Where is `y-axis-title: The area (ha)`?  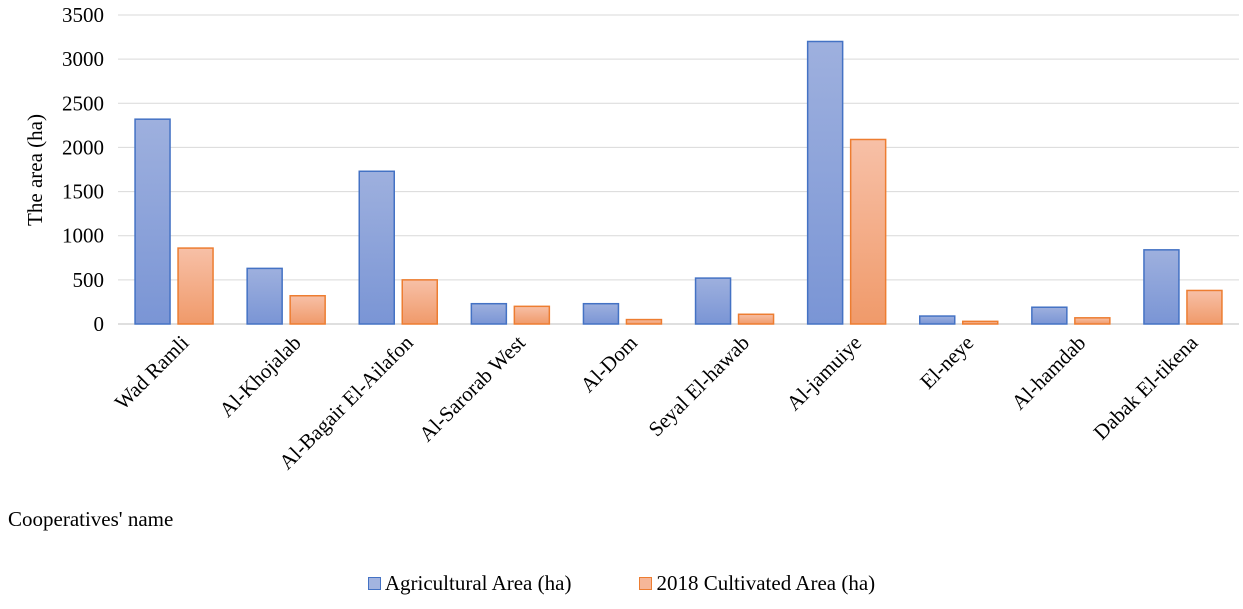 y-axis-title: The area (ha) is located at coordinates (35, 170).